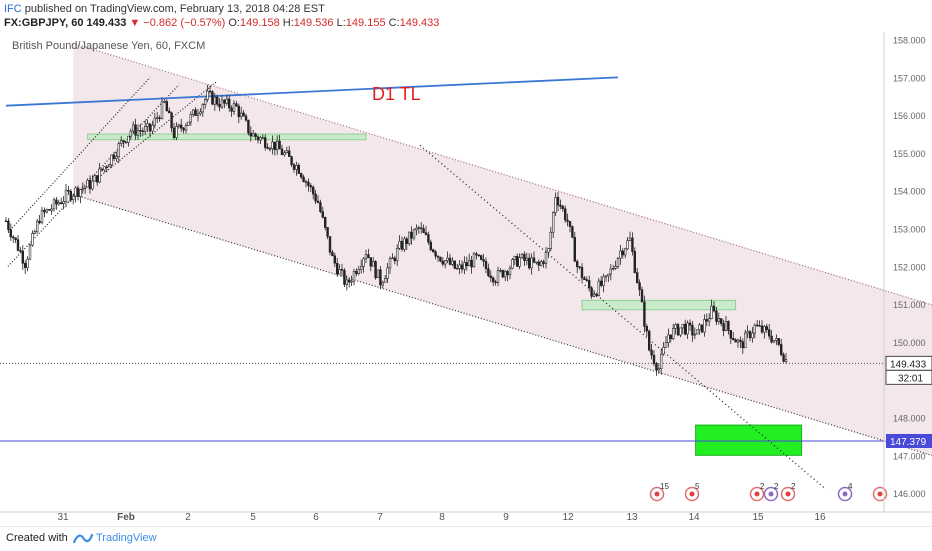  What do you see at coordinates (394, 23) in the screenshot?
I see `close-label: C:` at bounding box center [394, 23].